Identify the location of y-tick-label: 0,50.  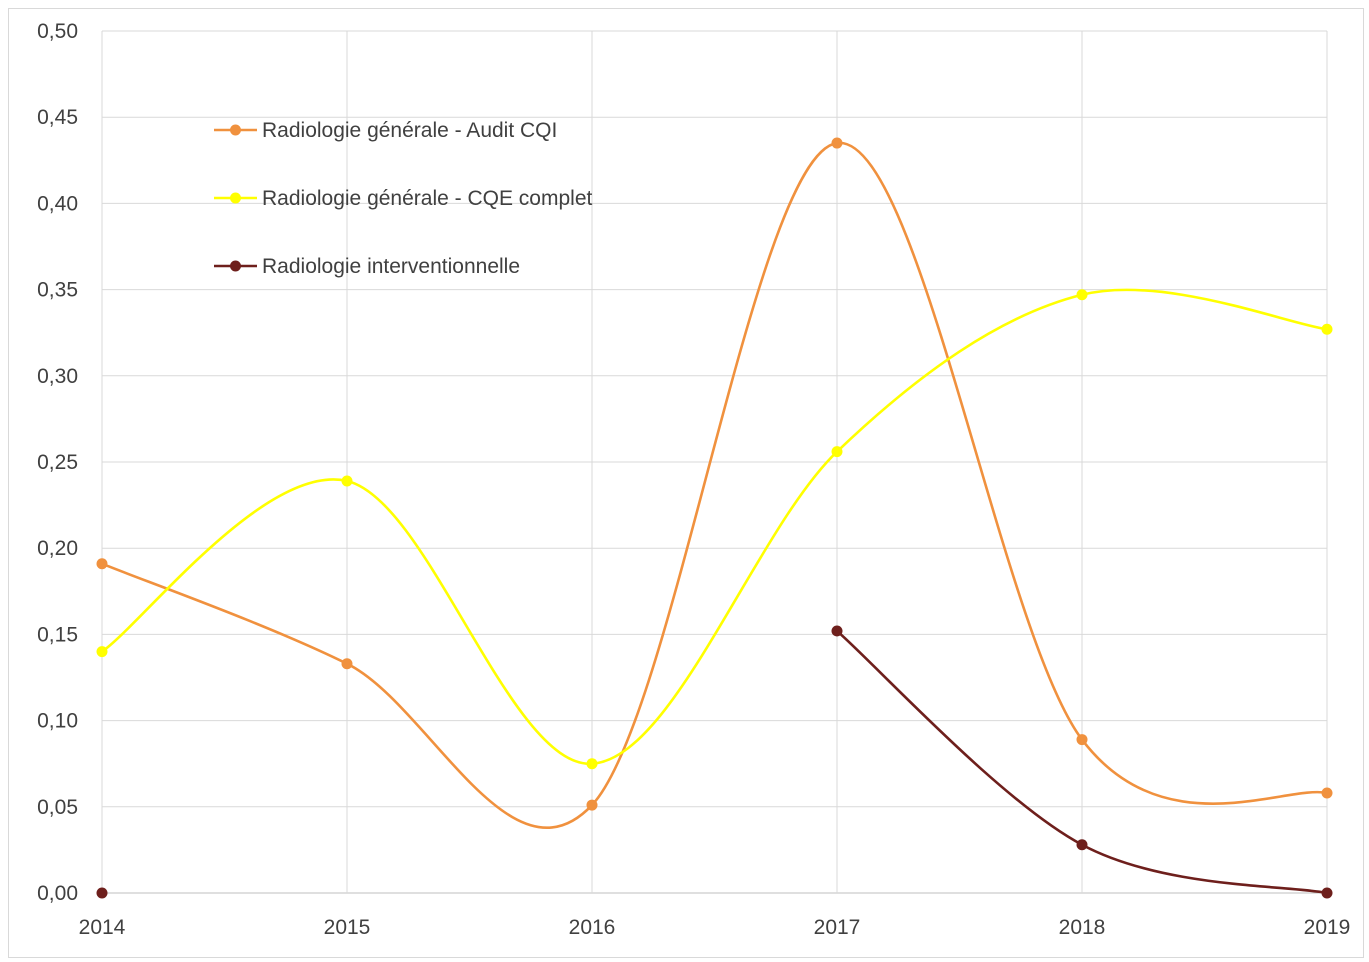
(57, 31).